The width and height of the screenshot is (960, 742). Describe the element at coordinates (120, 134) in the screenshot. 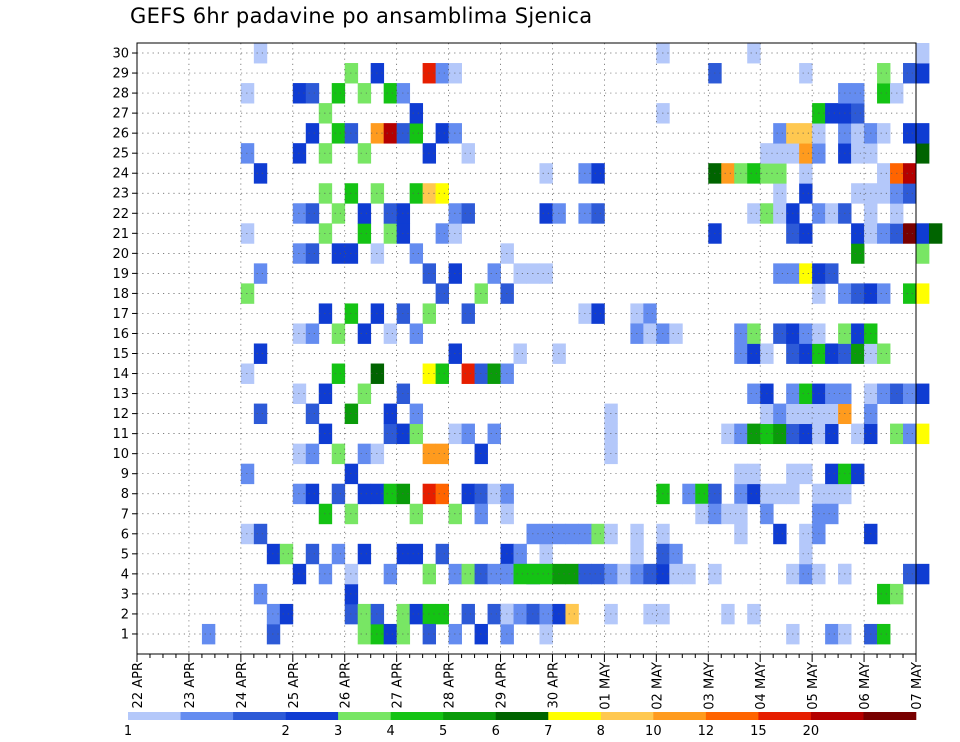

I see `y-tick-label: 26` at that location.